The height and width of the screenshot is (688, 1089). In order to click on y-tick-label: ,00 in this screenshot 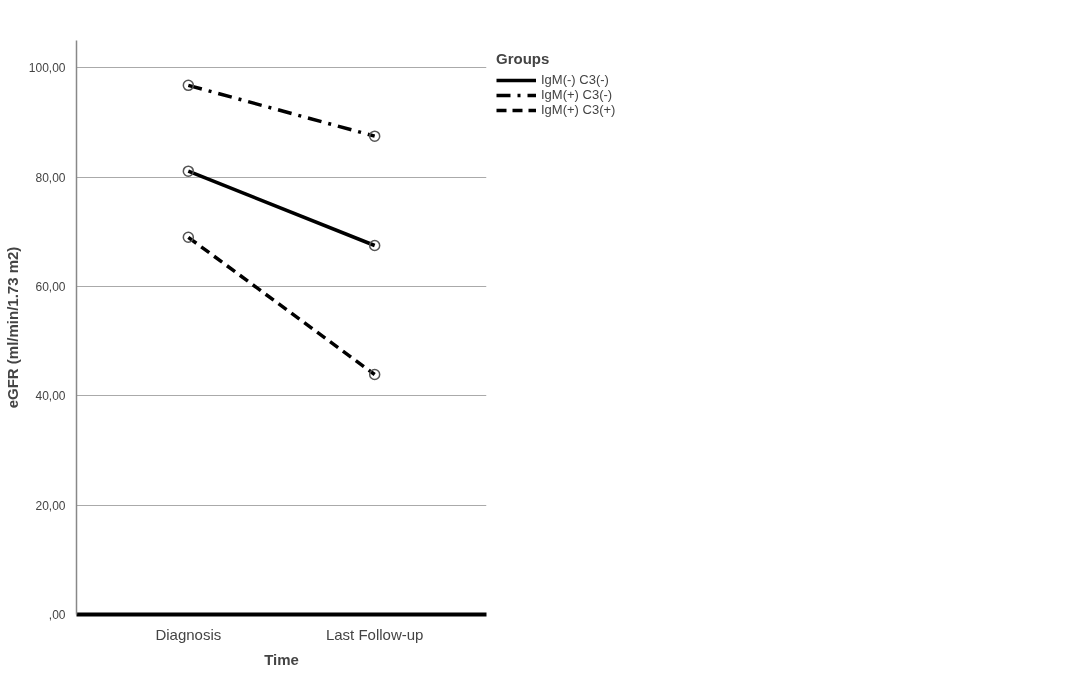, I will do `click(57, 615)`.